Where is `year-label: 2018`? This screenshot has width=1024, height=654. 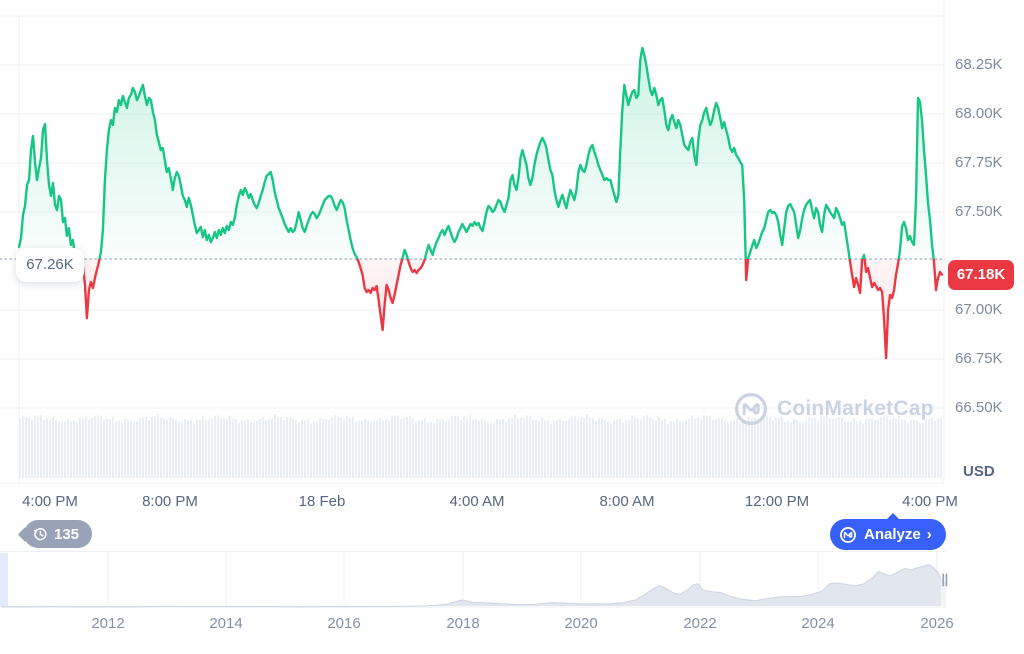
year-label: 2018 is located at coordinates (463, 623).